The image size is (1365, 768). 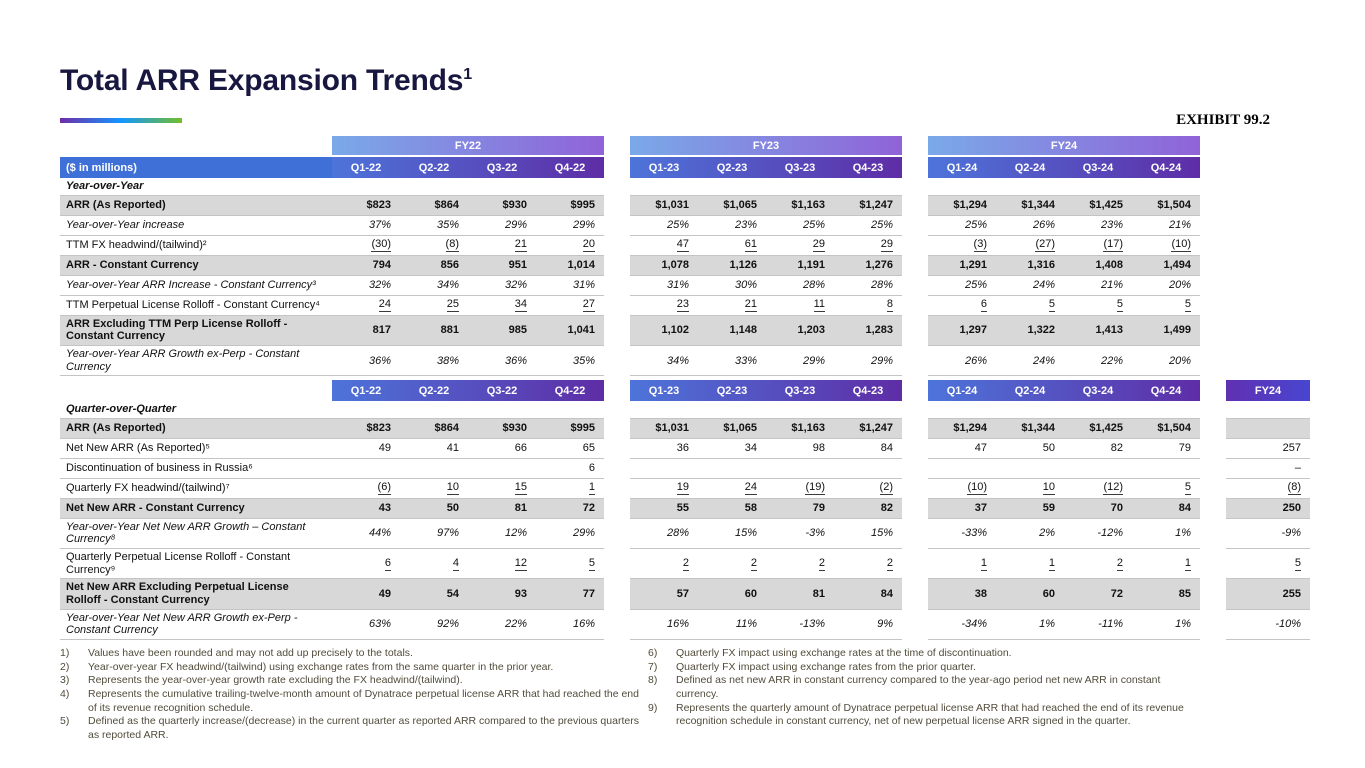 What do you see at coordinates (653, 652) in the screenshot?
I see `footnote-number: 6)` at bounding box center [653, 652].